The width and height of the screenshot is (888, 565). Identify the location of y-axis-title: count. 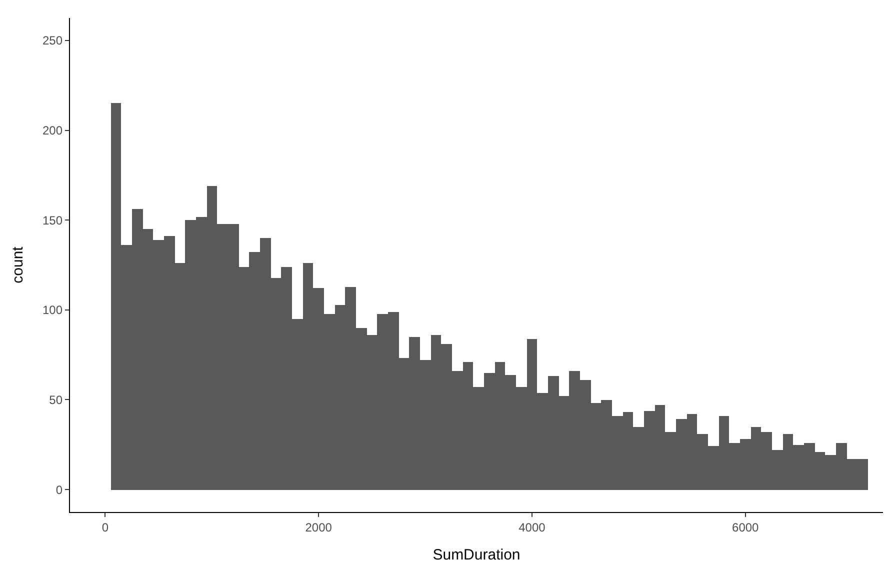
(18, 265).